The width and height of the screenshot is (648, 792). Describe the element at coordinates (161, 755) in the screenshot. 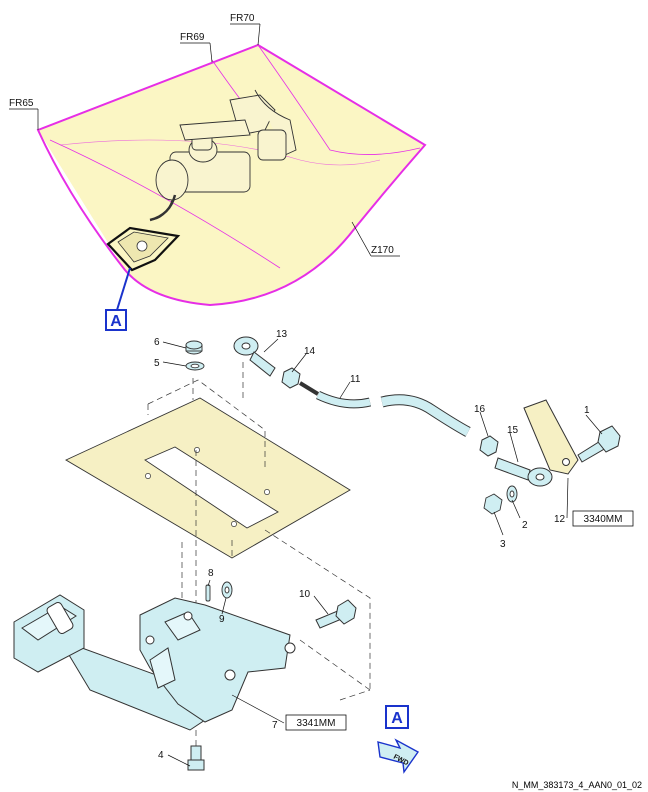

I see `callout-4: 4` at that location.